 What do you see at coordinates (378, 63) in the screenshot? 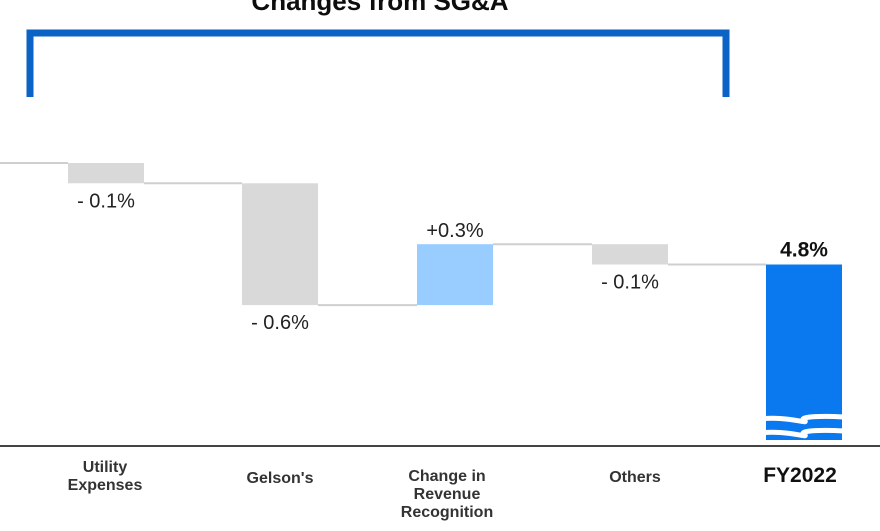
I see `bracket-line` at bounding box center [378, 63].